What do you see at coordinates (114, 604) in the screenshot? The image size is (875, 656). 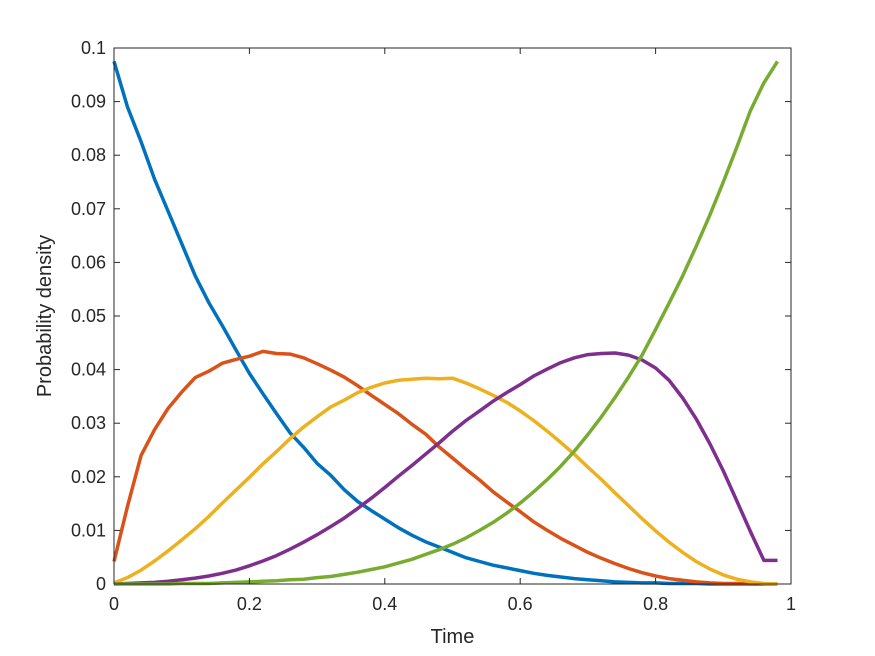 I see `x-tick-label: 0` at bounding box center [114, 604].